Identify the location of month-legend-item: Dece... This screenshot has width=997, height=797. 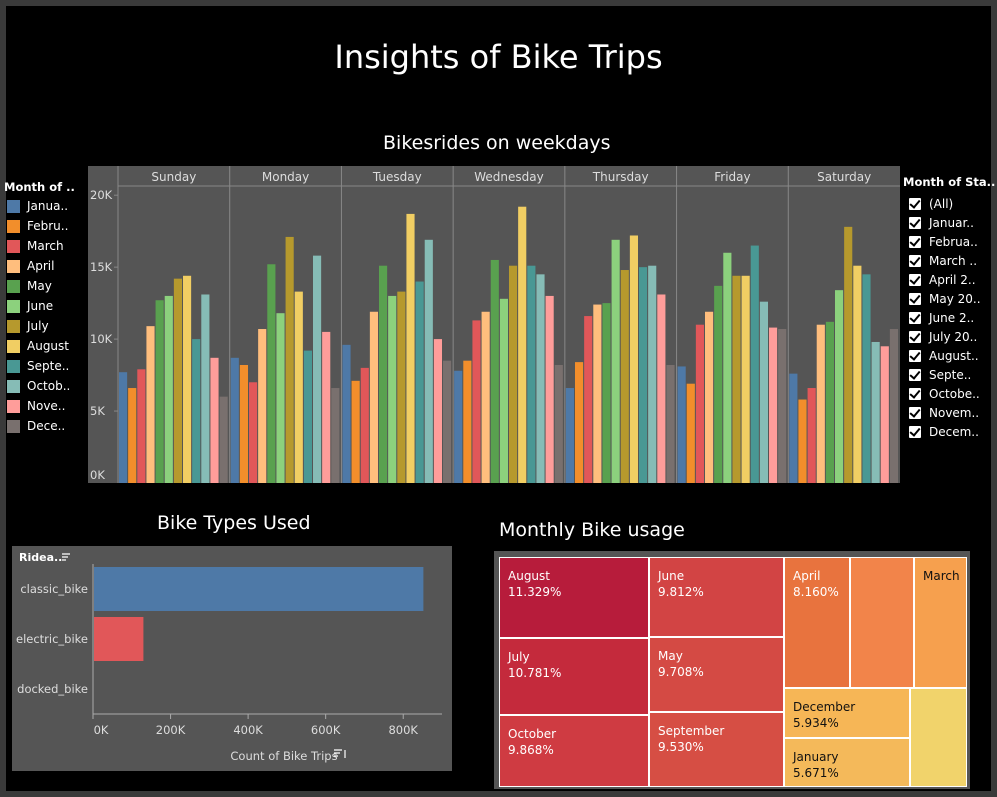
(38, 426).